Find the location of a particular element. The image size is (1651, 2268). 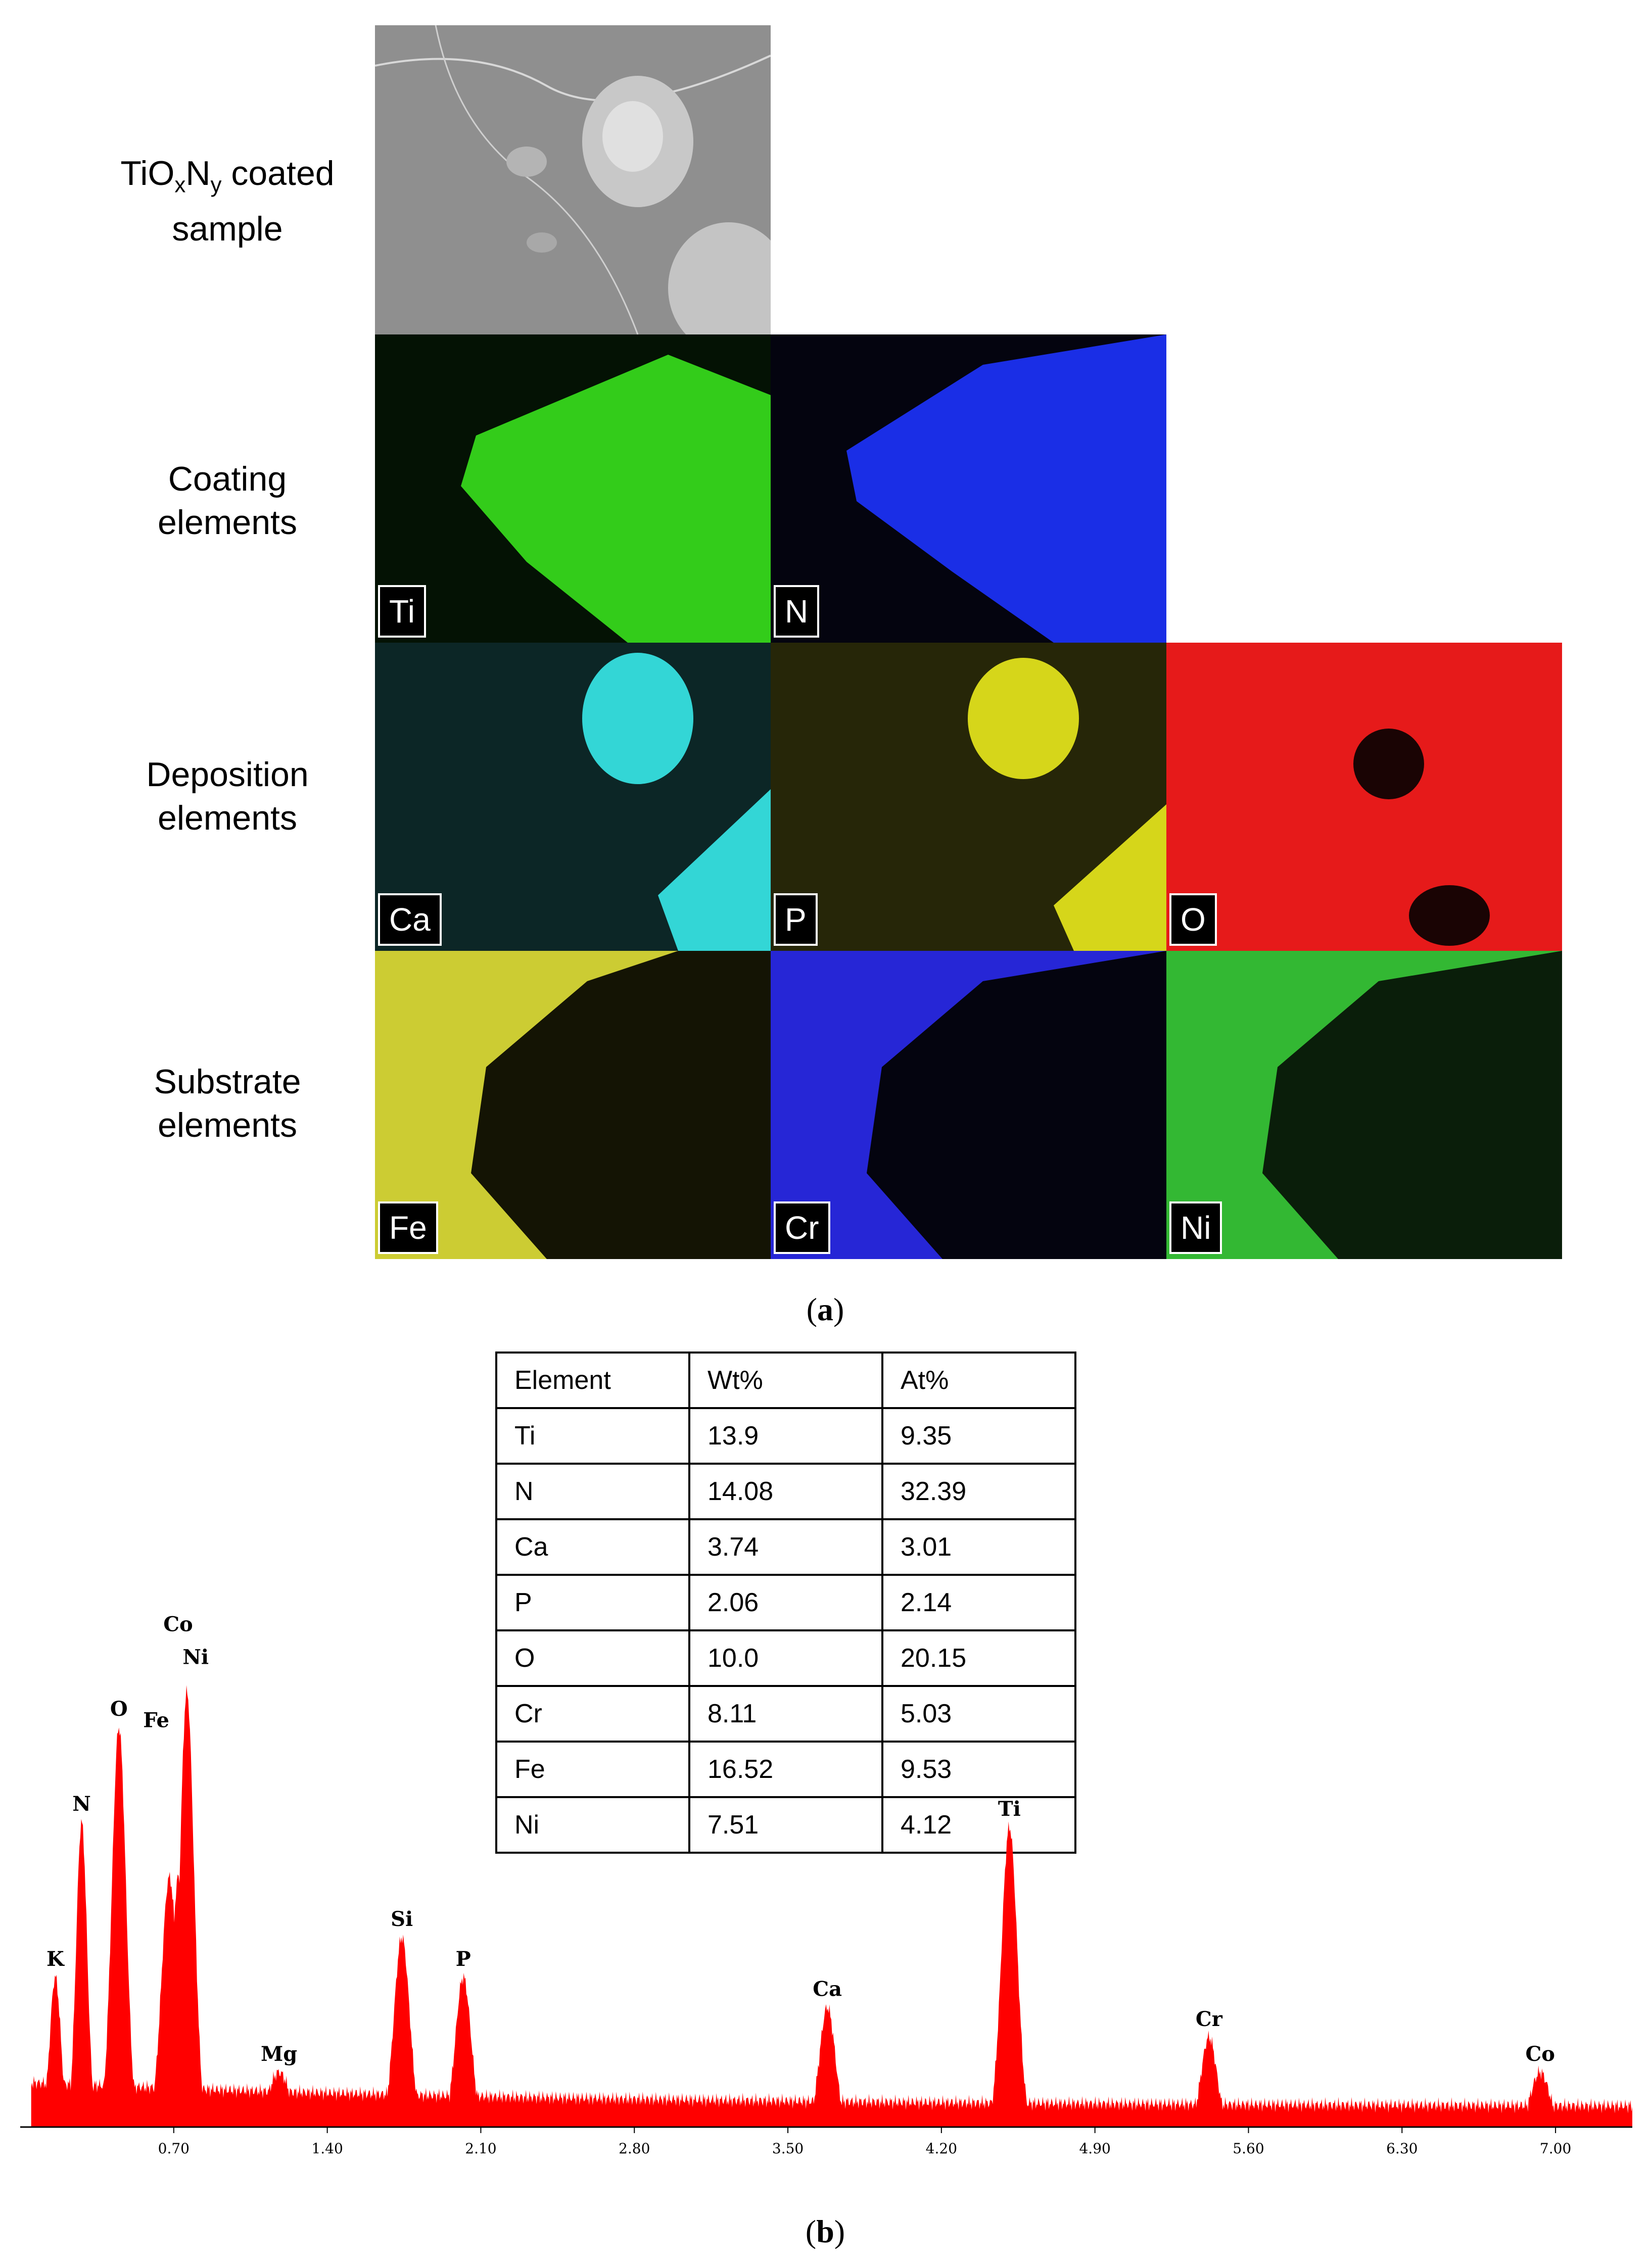

x-tick-label: 0.70 is located at coordinates (174, 2148).